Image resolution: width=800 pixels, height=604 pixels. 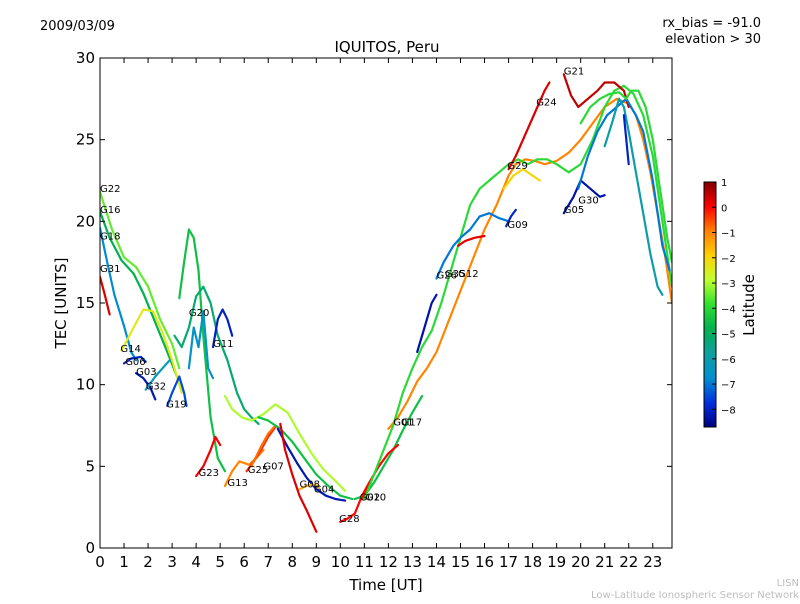 I want to click on sat-label-g32: G32, so click(x=156, y=387).